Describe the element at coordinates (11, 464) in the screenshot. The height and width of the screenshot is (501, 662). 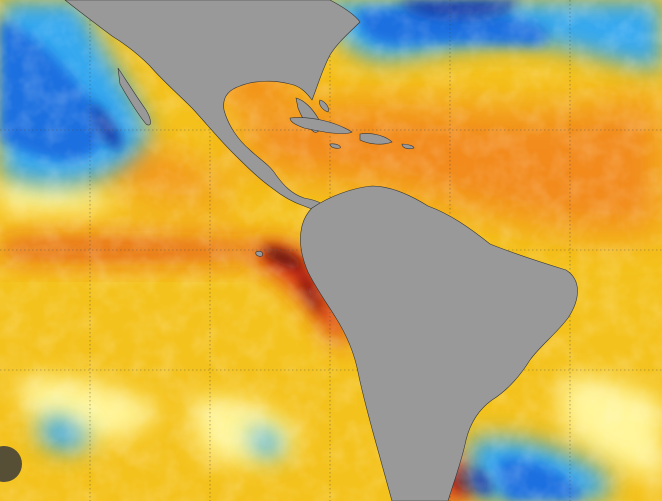
I see `corner-overlay-button` at that location.